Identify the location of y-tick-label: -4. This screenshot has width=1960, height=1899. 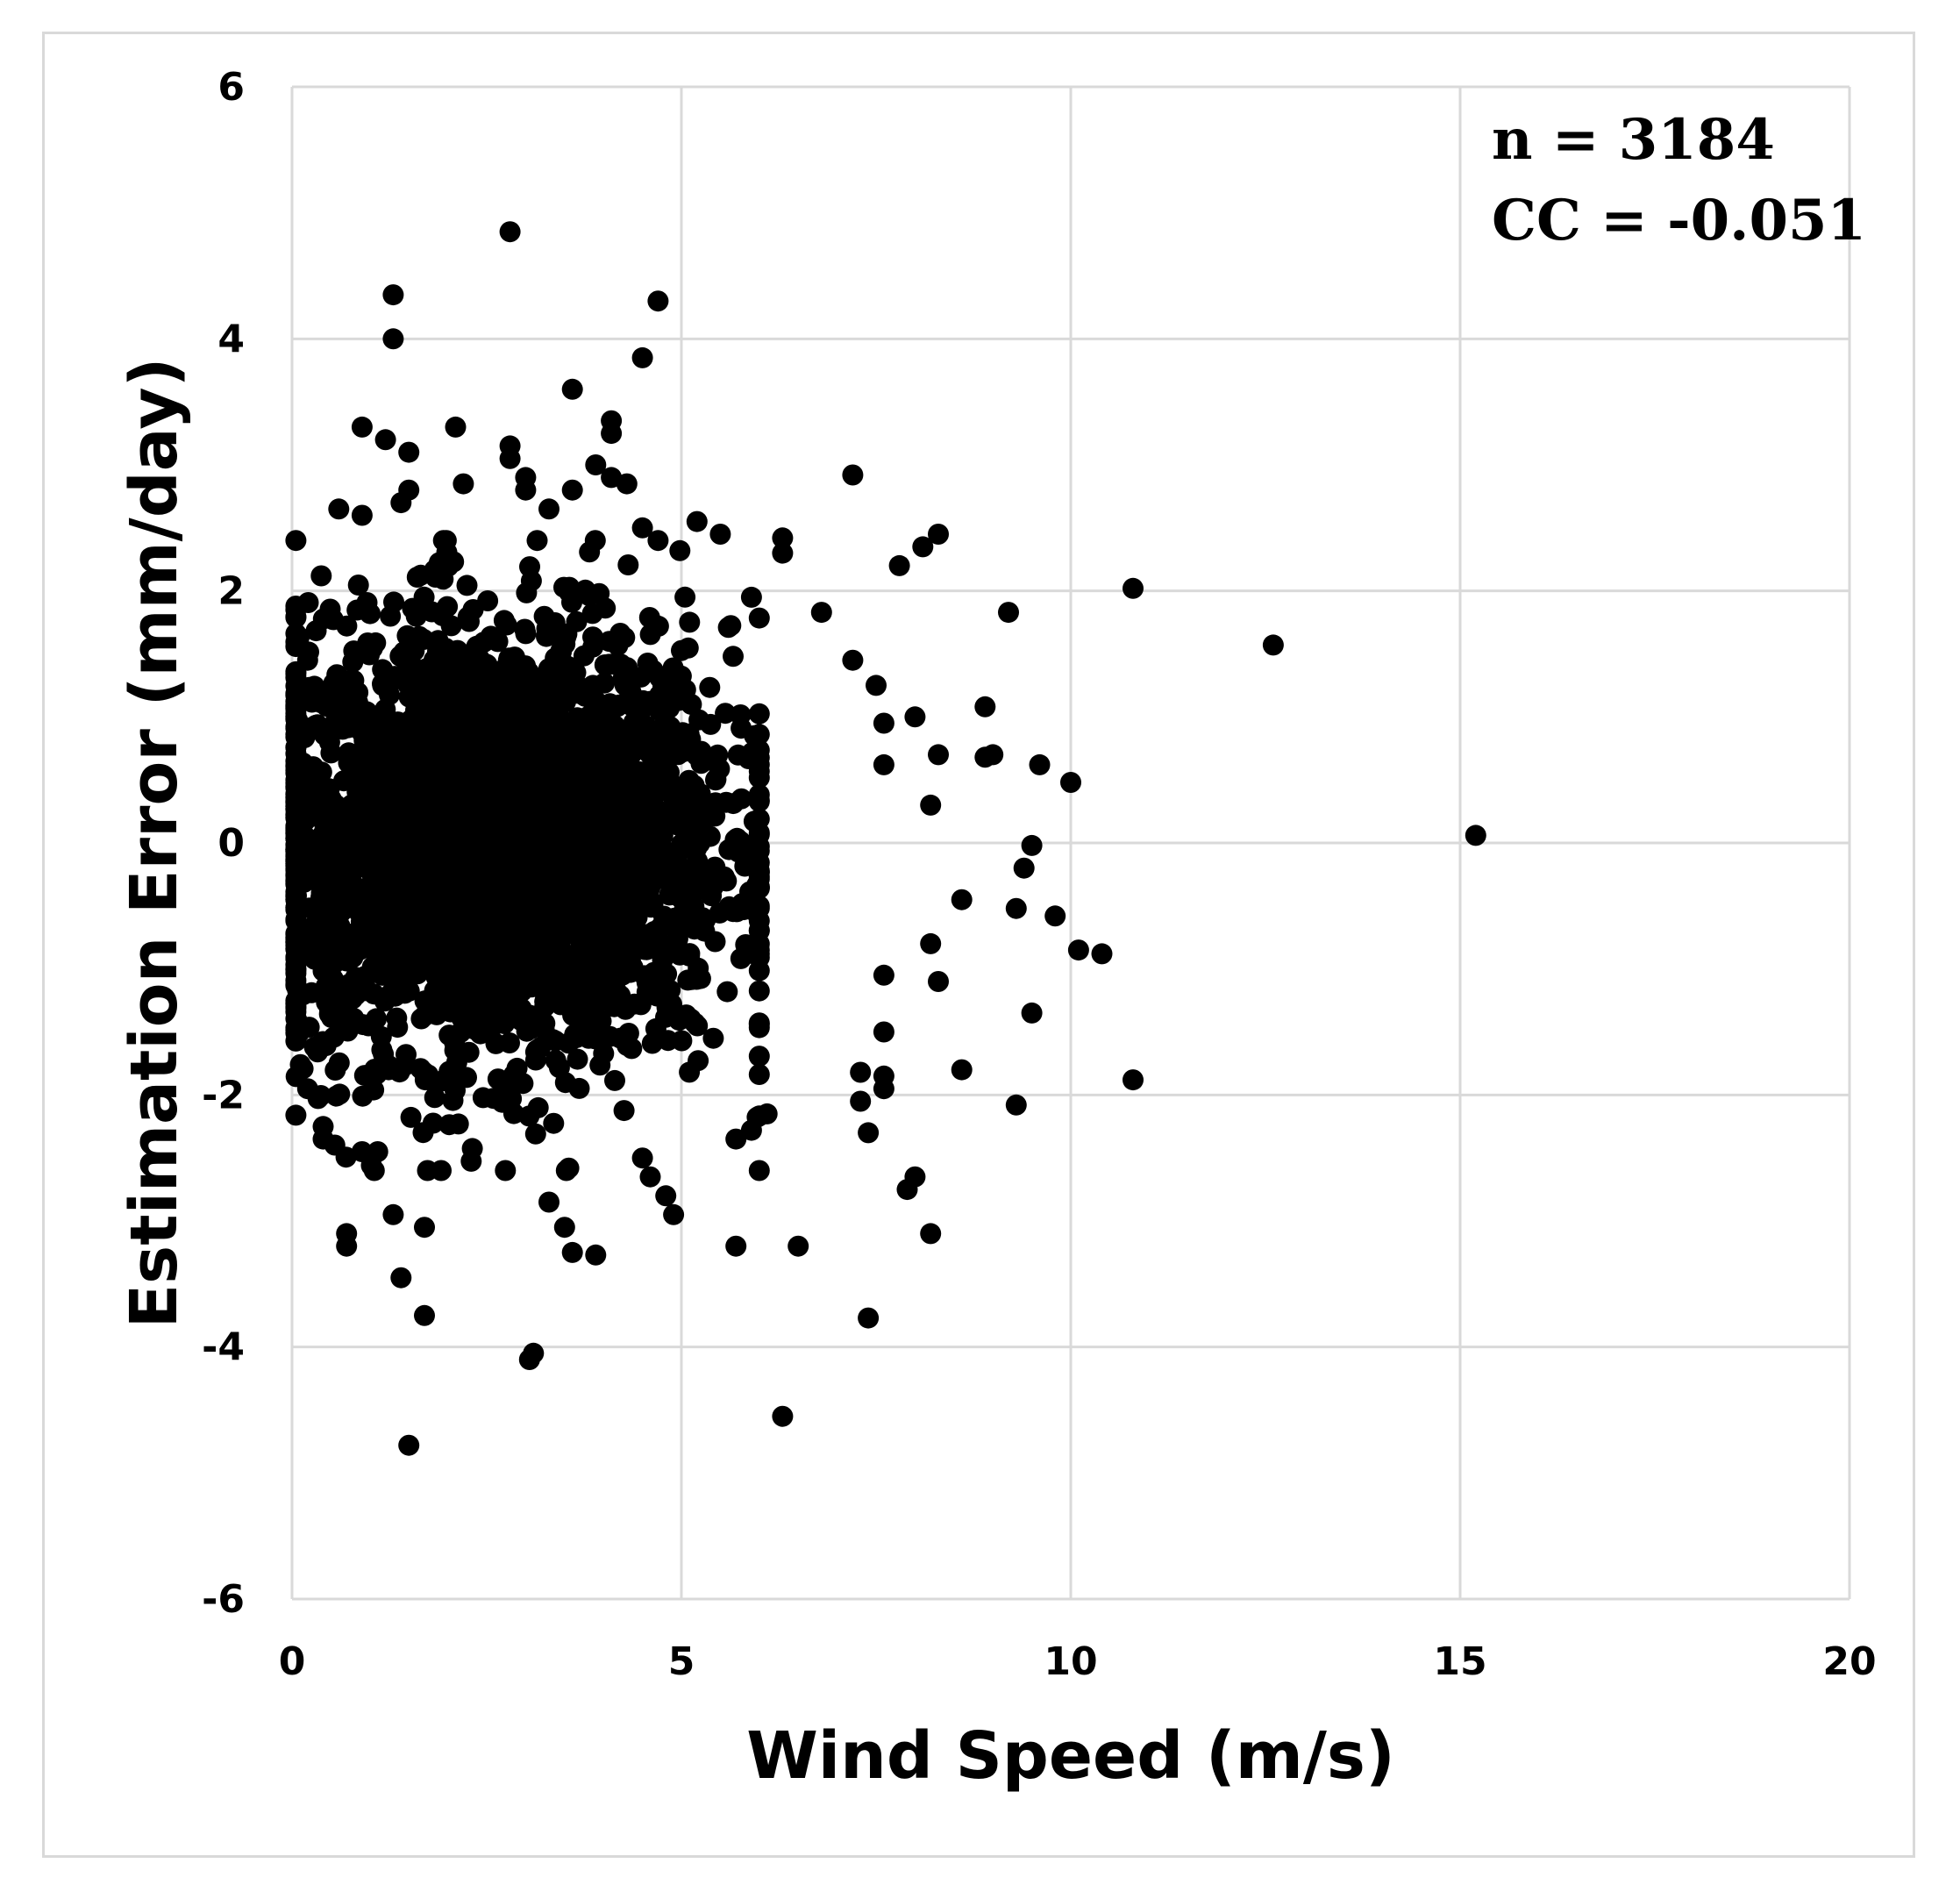
(224, 1347).